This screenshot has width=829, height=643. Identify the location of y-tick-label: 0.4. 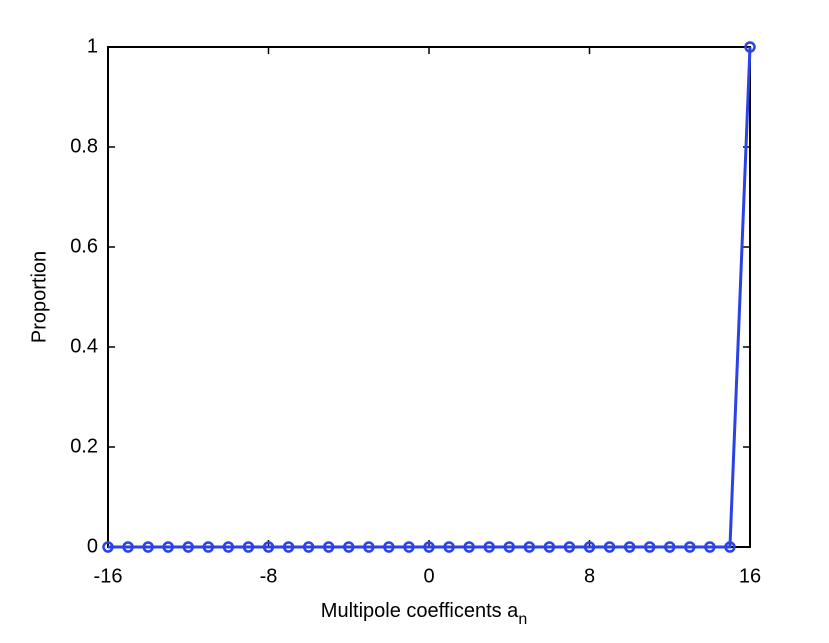
(84, 346).